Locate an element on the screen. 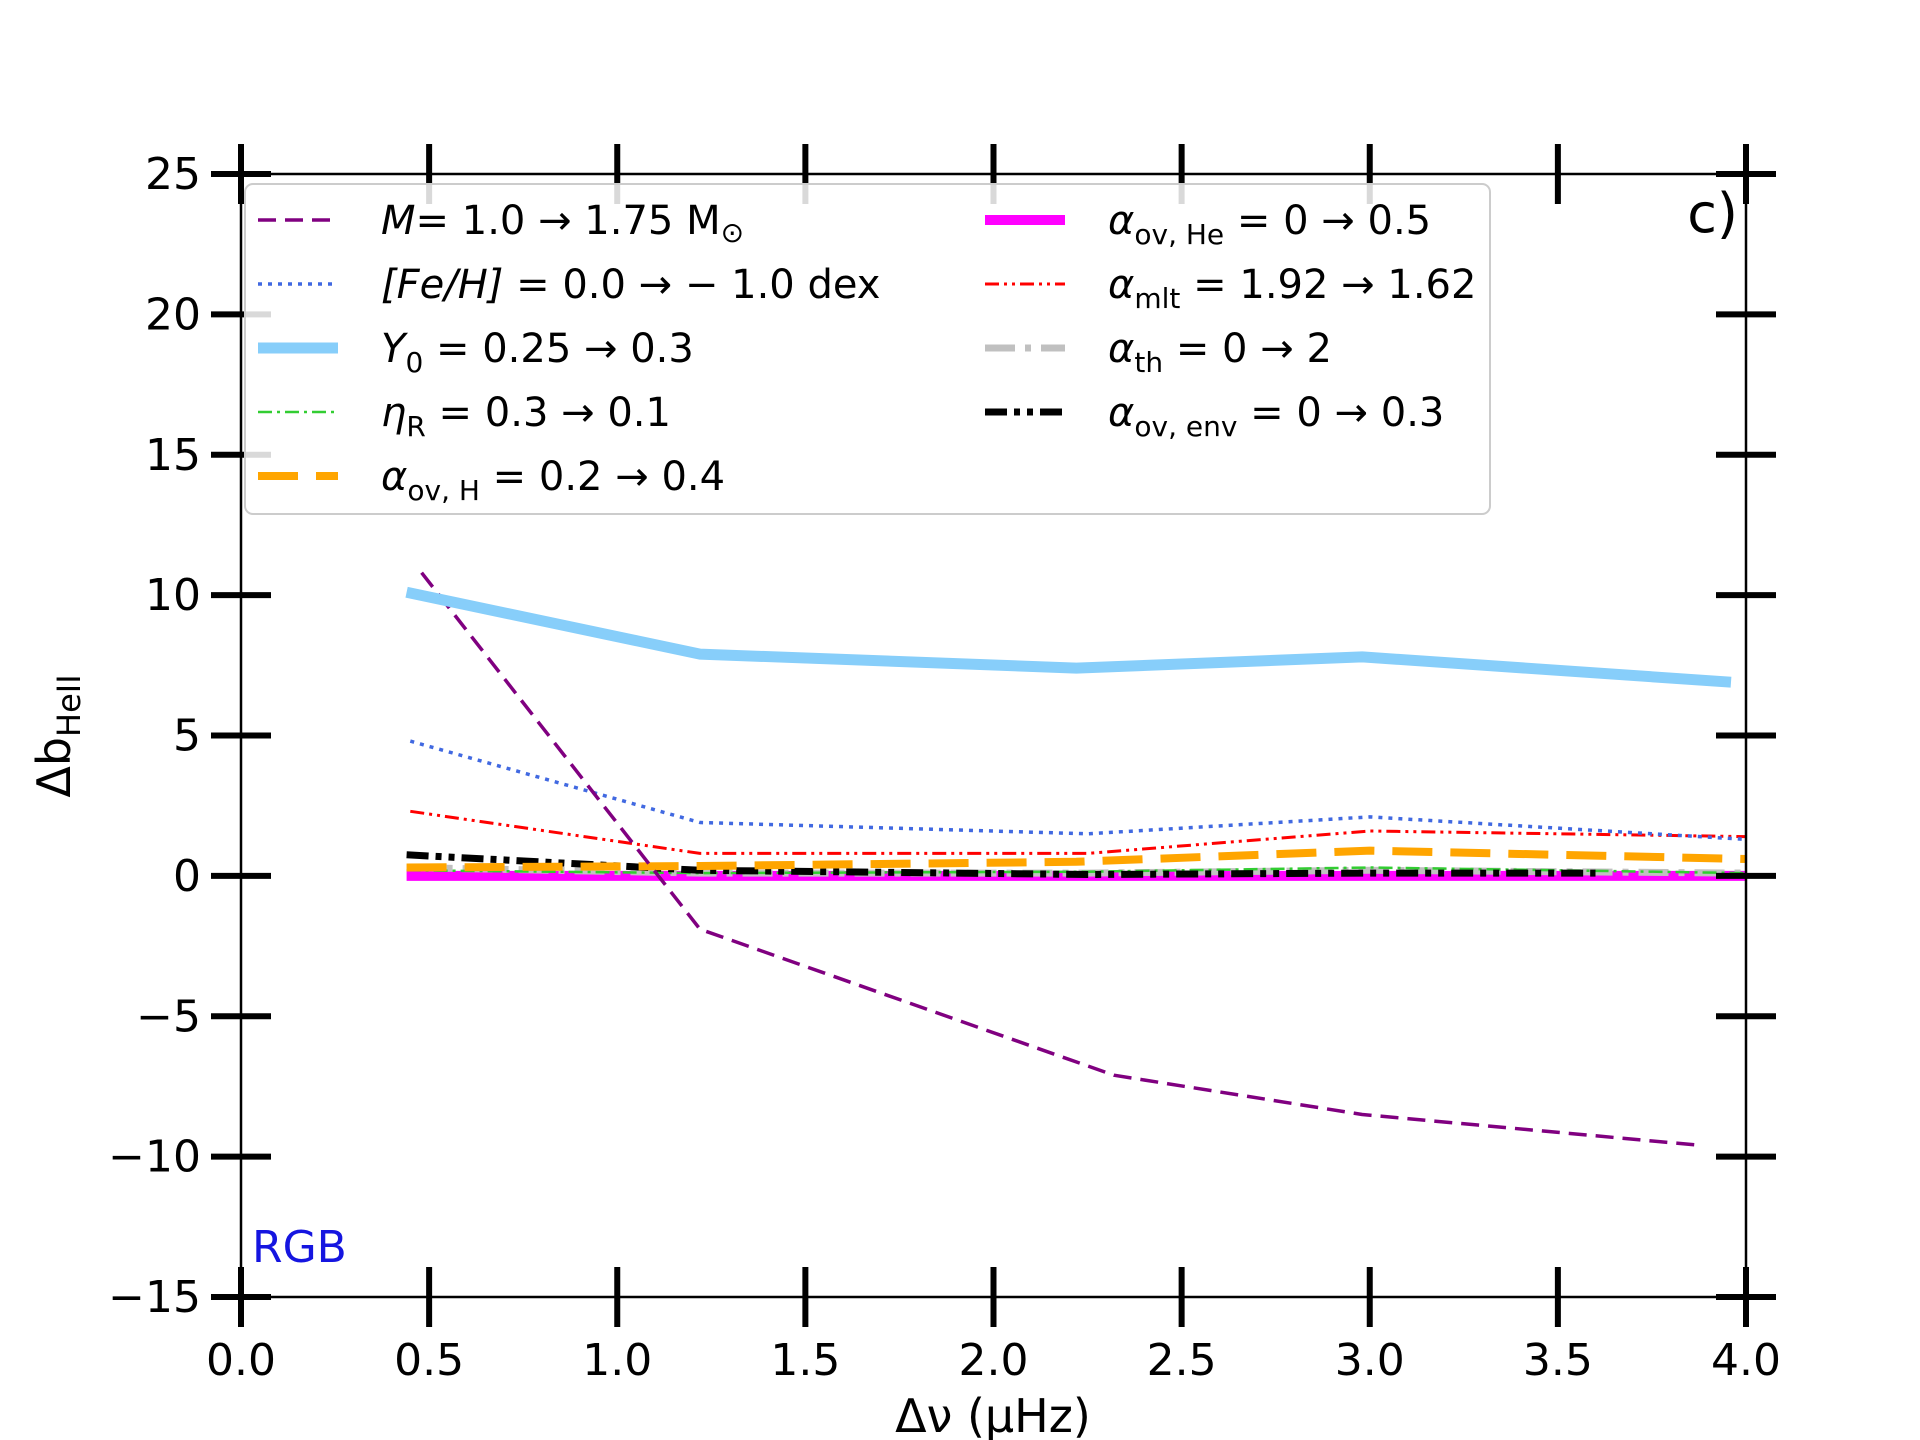 The image size is (1920, 1440). legend-symbol: [Fe/H] is located at coordinates (442, 285).